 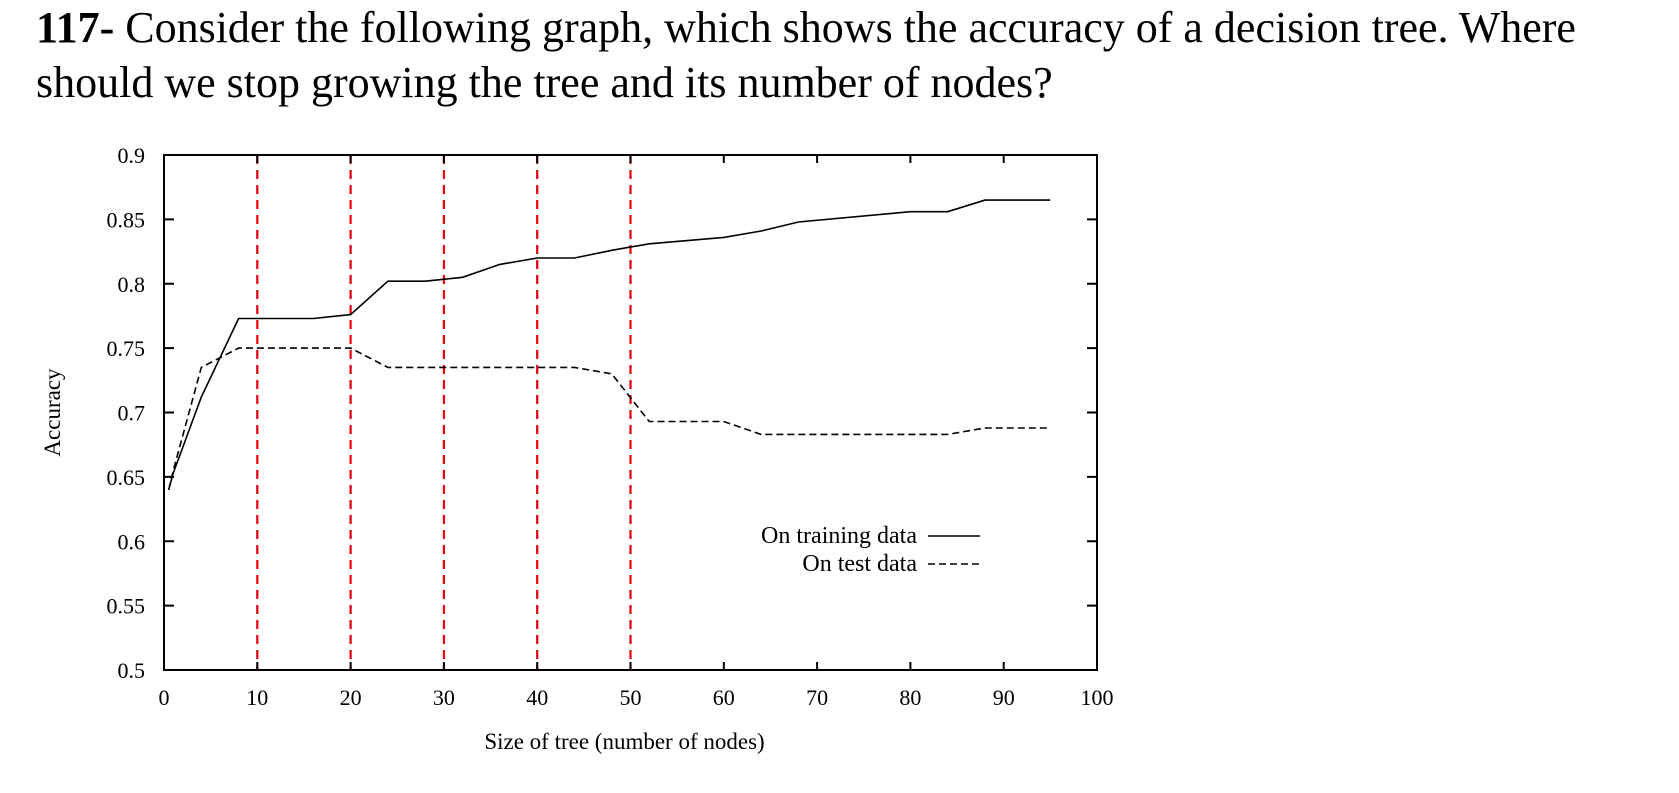 What do you see at coordinates (910, 697) in the screenshot?
I see `x-tick-label: 80` at bounding box center [910, 697].